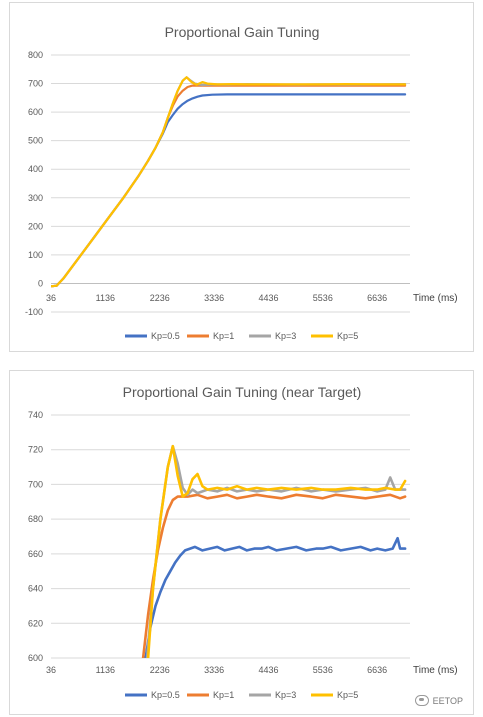  I want to click on y-tick-label: 500, so click(35, 141).